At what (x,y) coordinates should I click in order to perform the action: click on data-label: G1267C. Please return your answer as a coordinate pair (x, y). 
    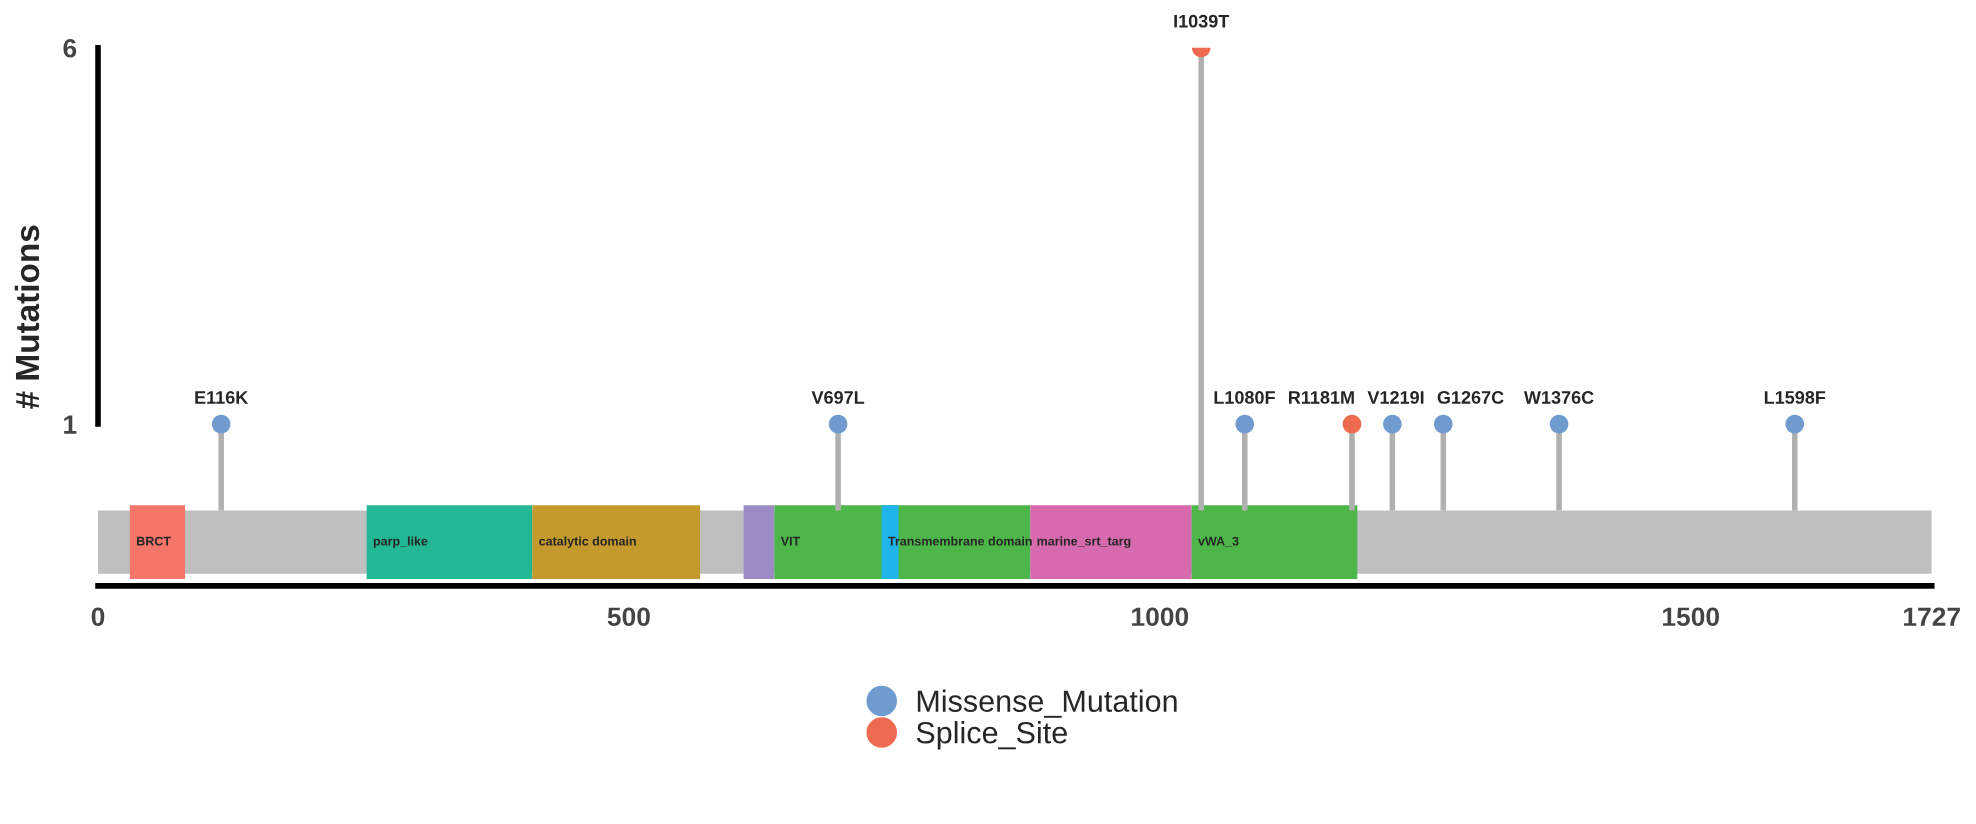
    Looking at the image, I should click on (1470, 397).